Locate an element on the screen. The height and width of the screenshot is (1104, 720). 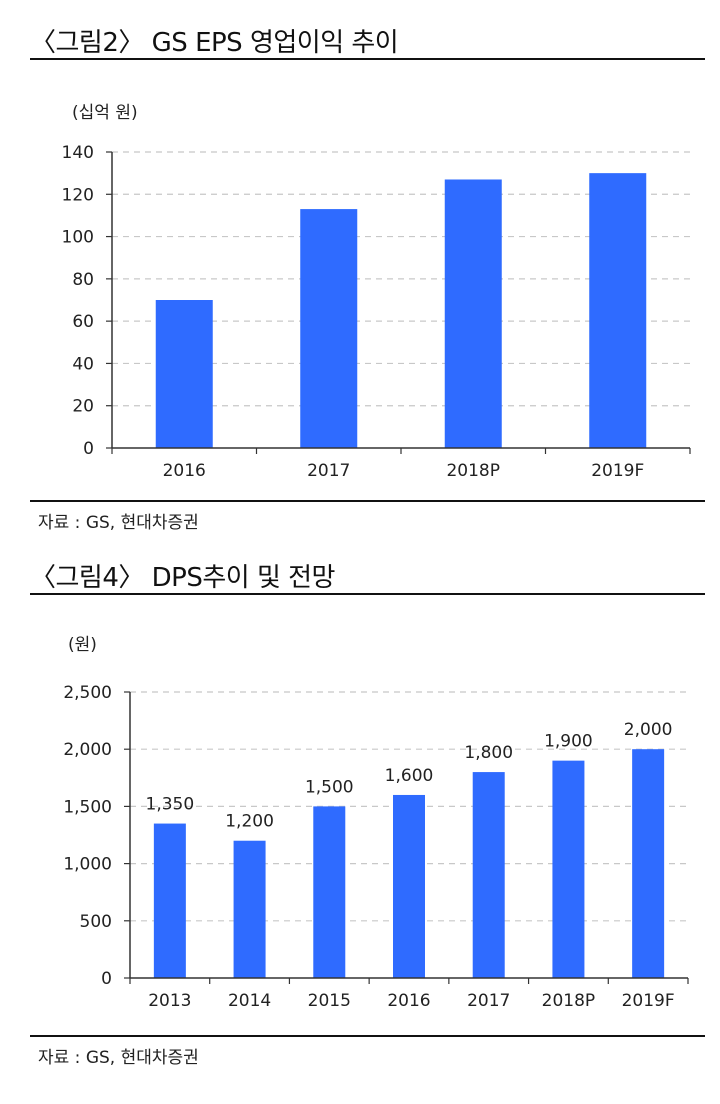
data-label: 1,600 is located at coordinates (409, 776).